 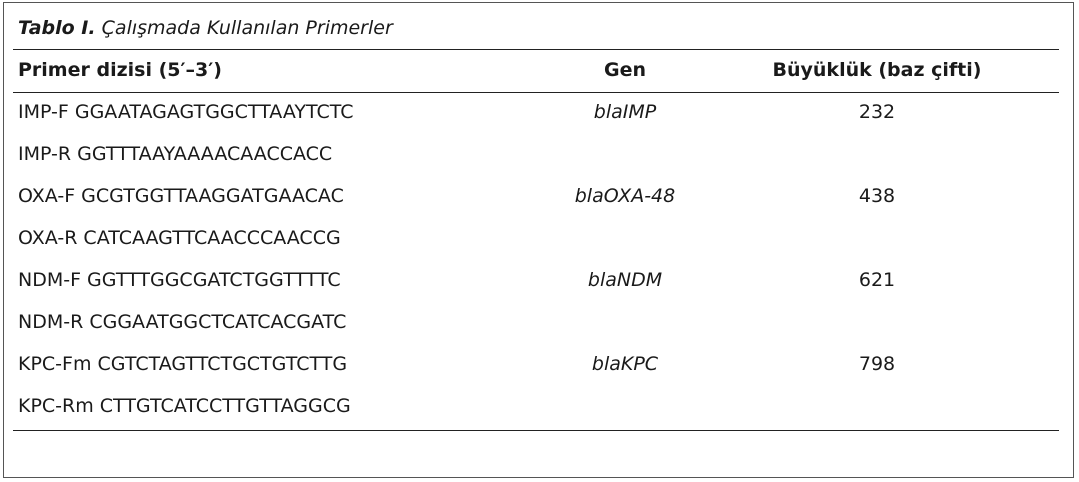 What do you see at coordinates (877, 196) in the screenshot?
I see `size-cell: 438` at bounding box center [877, 196].